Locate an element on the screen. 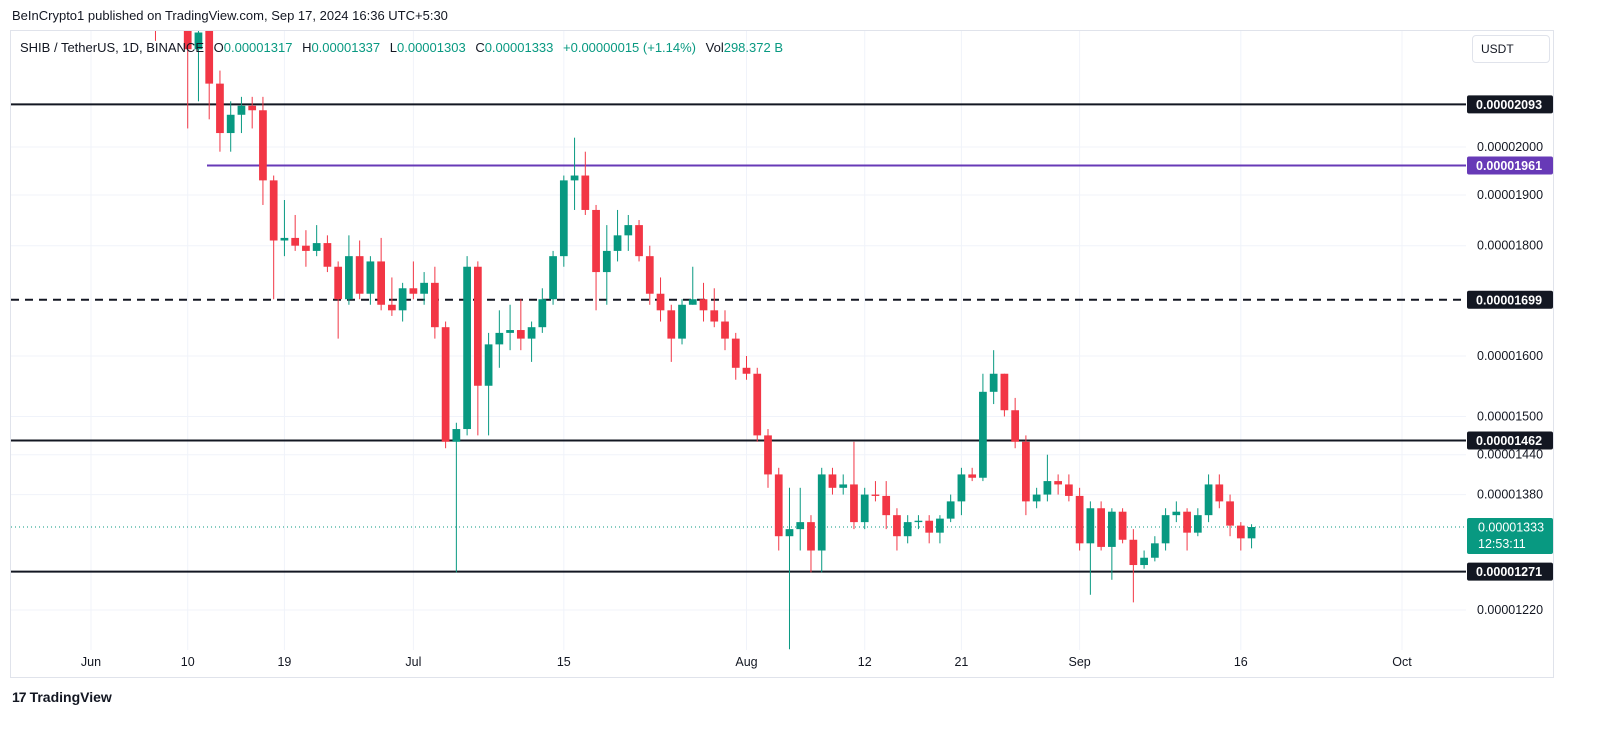  x-tick-label-4: 15 is located at coordinates (564, 662).